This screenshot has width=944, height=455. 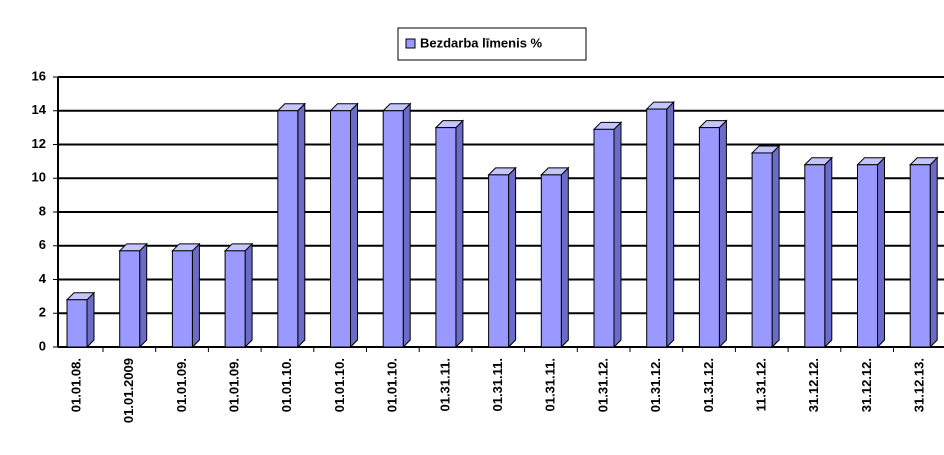 What do you see at coordinates (75, 385) in the screenshot?
I see `x-tick-label: 01.01.08.` at bounding box center [75, 385].